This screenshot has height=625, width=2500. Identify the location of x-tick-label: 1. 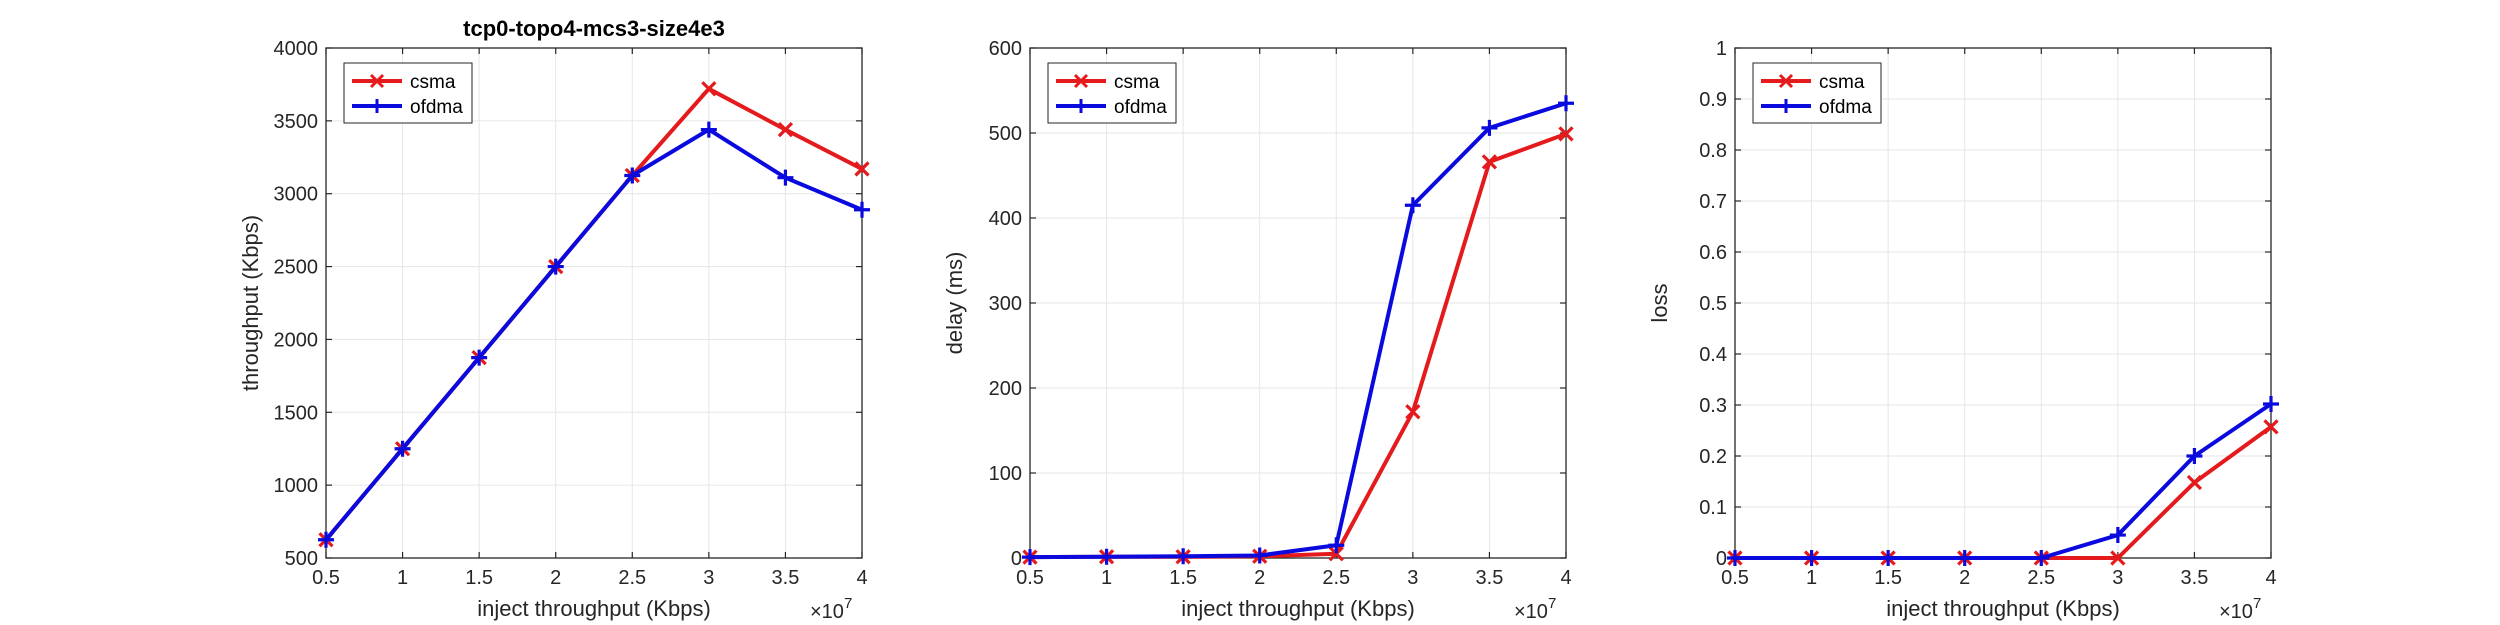
(402, 578).